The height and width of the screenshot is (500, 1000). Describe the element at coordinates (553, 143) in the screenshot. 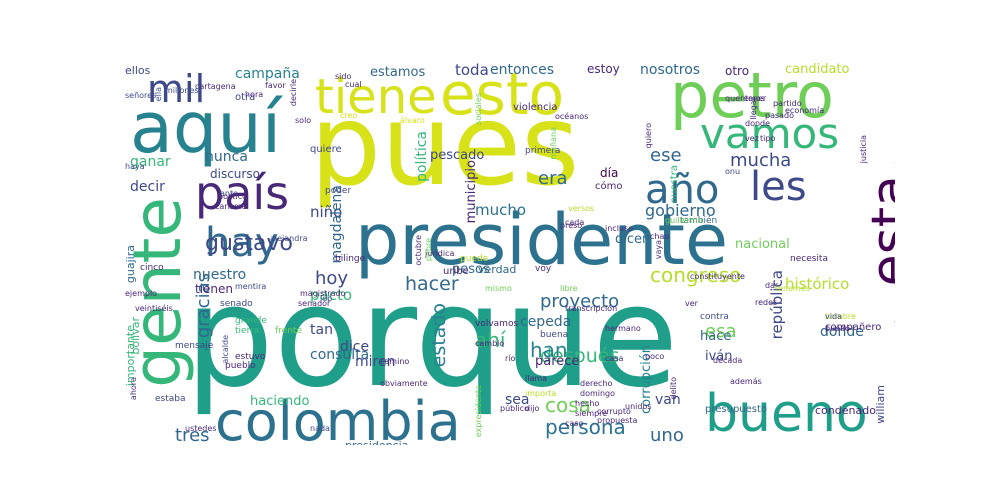

I see `word-mañana: mañana` at that location.